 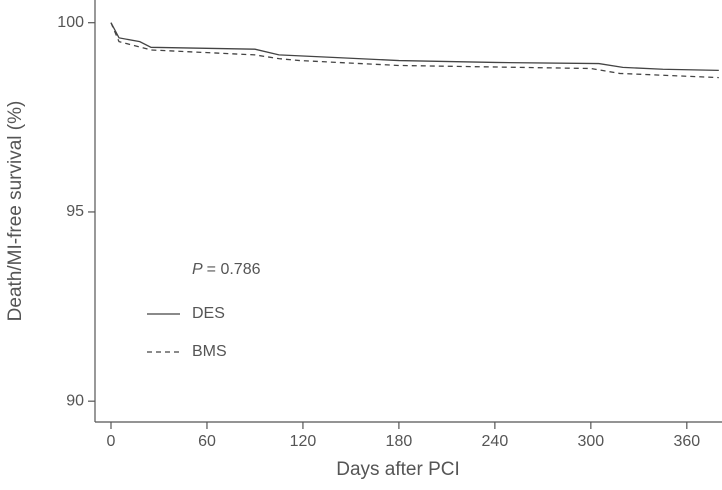 What do you see at coordinates (209, 351) in the screenshot?
I see `legend-label: BMS` at bounding box center [209, 351].